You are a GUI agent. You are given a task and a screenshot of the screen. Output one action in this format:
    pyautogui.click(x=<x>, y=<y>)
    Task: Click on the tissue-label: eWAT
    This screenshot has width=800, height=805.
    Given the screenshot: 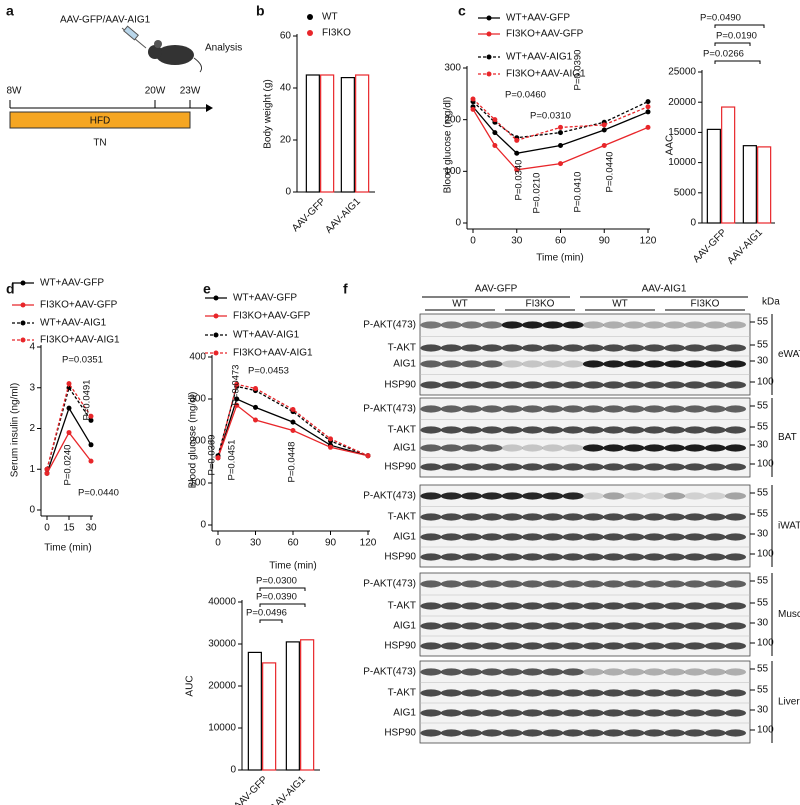 What is the action you would take?
    pyautogui.click(x=789, y=354)
    